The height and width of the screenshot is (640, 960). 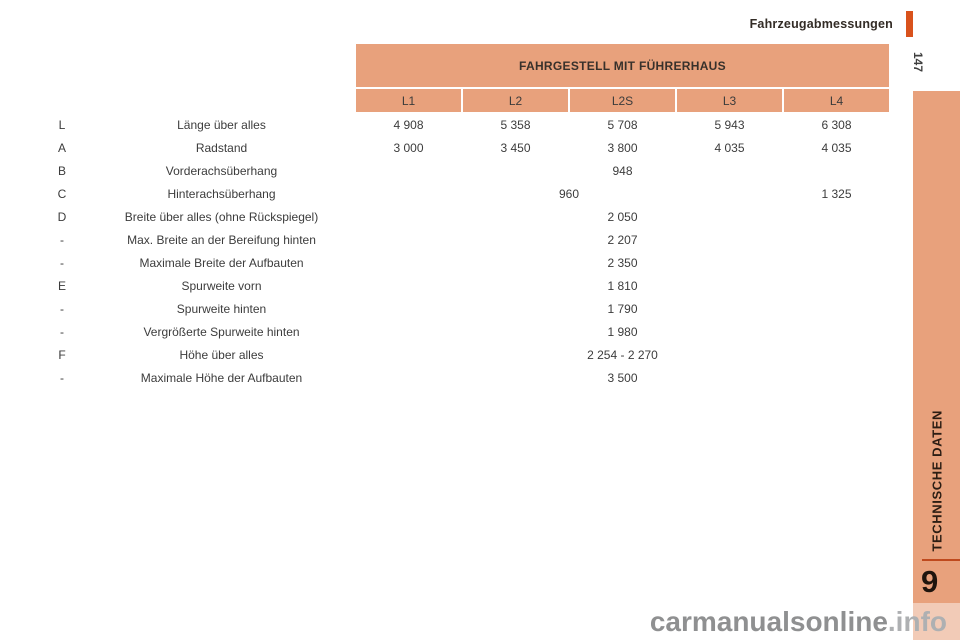 What do you see at coordinates (909, 24) in the screenshot?
I see `header-accent-bar` at bounding box center [909, 24].